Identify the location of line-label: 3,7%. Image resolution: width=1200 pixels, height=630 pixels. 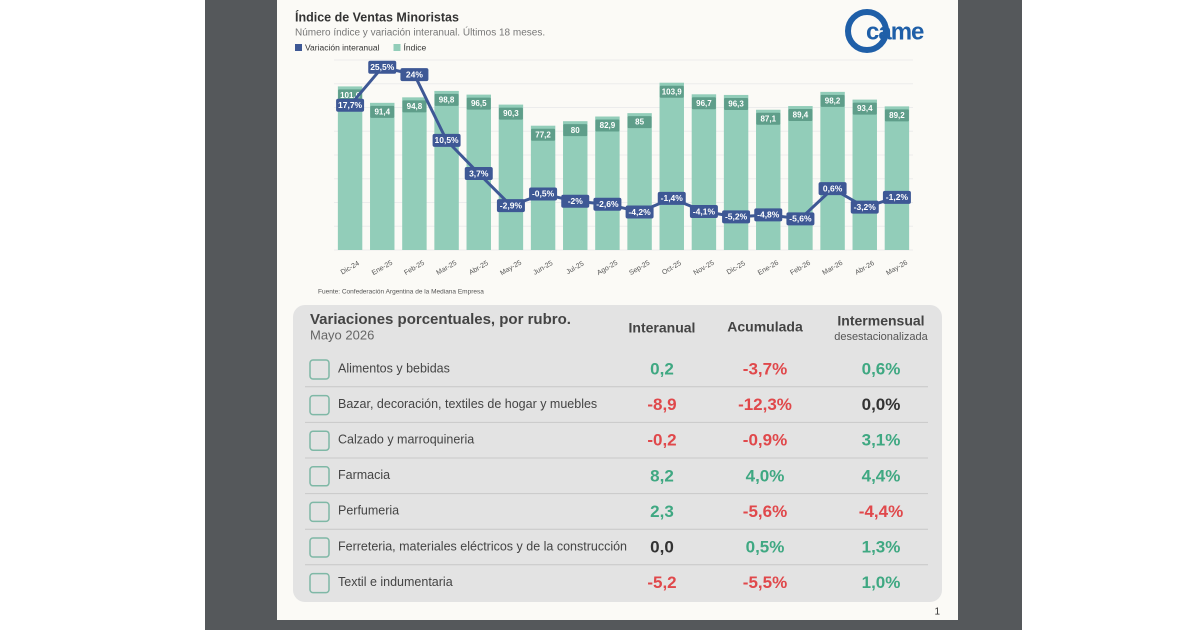
(479, 173).